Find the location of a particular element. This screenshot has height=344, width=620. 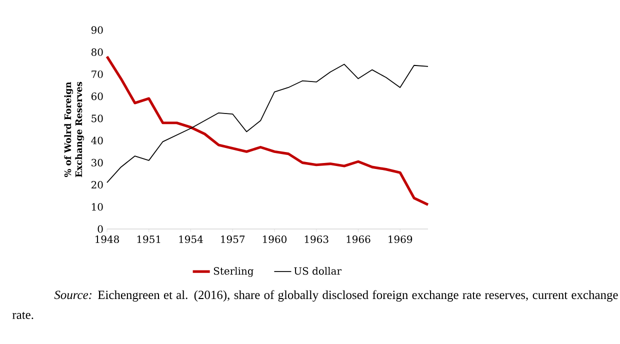

text: Source: Eichengreen et al. (2016), share of globally disclosed foreign exchange rate reserves, current exchange rate. is located at coordinates (315, 305).